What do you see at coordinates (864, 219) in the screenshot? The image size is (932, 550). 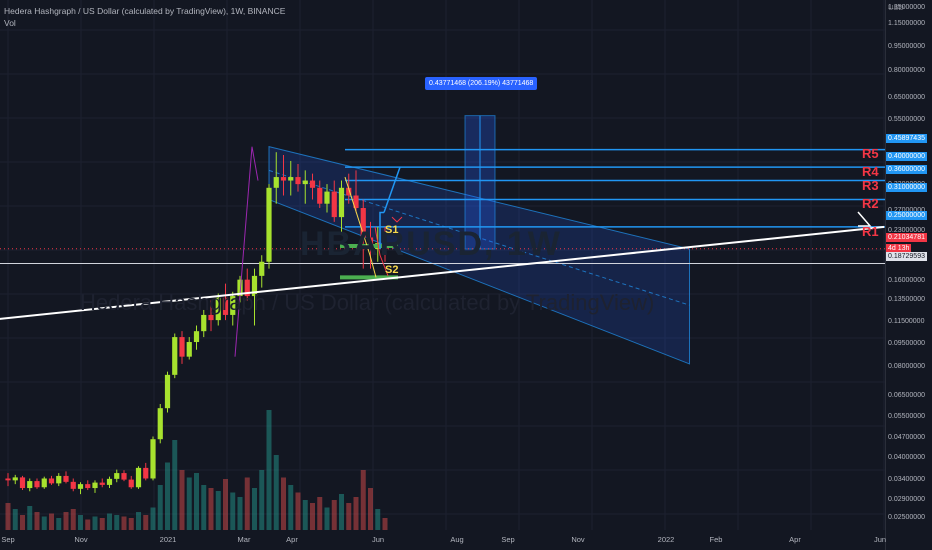 I see `trend-arrow-head` at bounding box center [864, 219].